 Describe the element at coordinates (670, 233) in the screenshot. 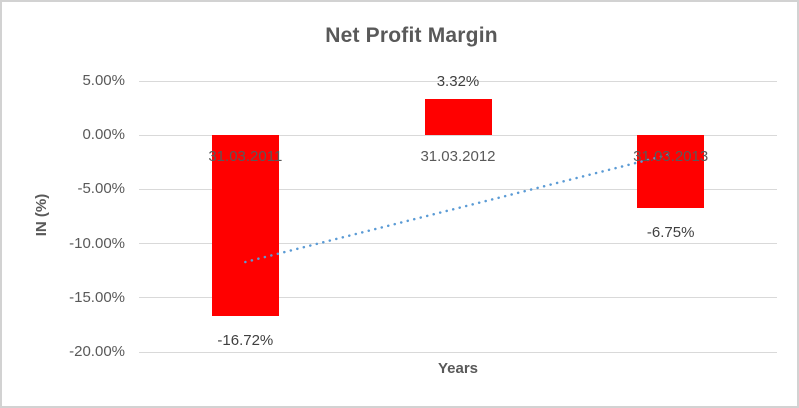

I see `bar-data-label: -6.75%` at that location.